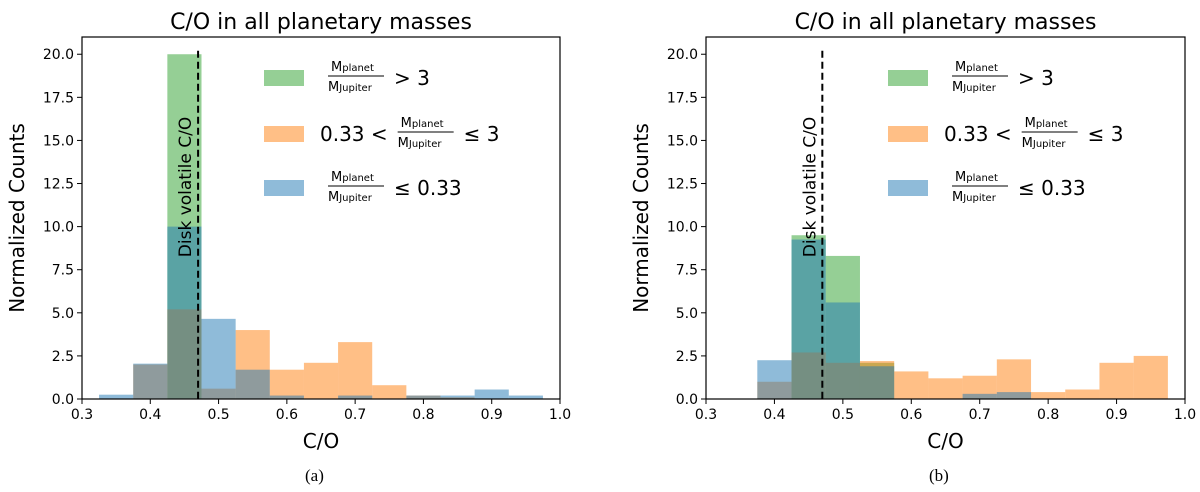 The height and width of the screenshot is (492, 1200). Describe the element at coordinates (150, 415) in the screenshot. I see `x-tick-label: 0.4` at that location.